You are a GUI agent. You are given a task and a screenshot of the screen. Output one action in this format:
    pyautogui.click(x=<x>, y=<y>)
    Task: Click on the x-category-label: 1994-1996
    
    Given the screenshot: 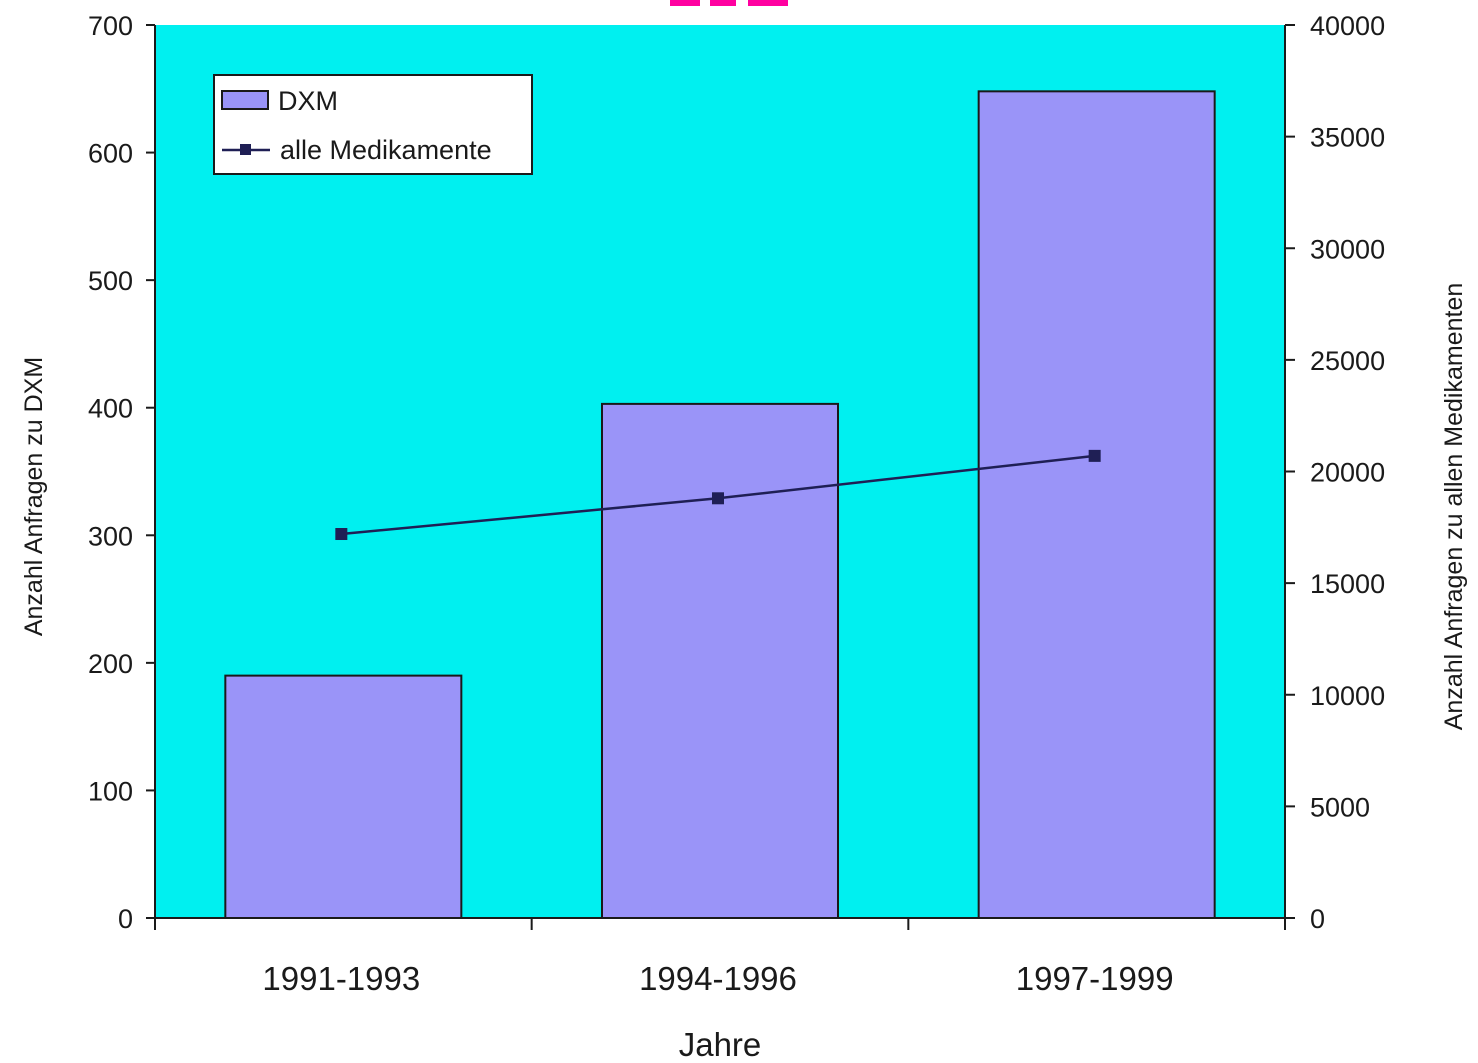 What is the action you would take?
    pyautogui.click(x=718, y=978)
    